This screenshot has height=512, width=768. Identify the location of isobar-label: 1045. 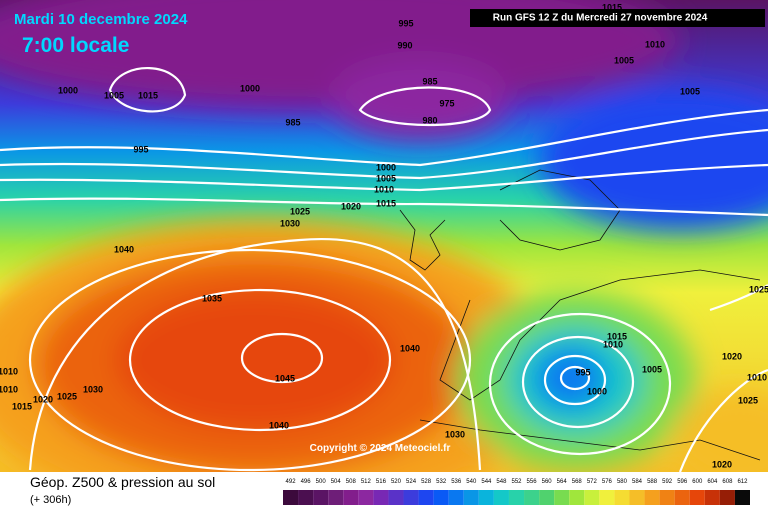
(285, 378).